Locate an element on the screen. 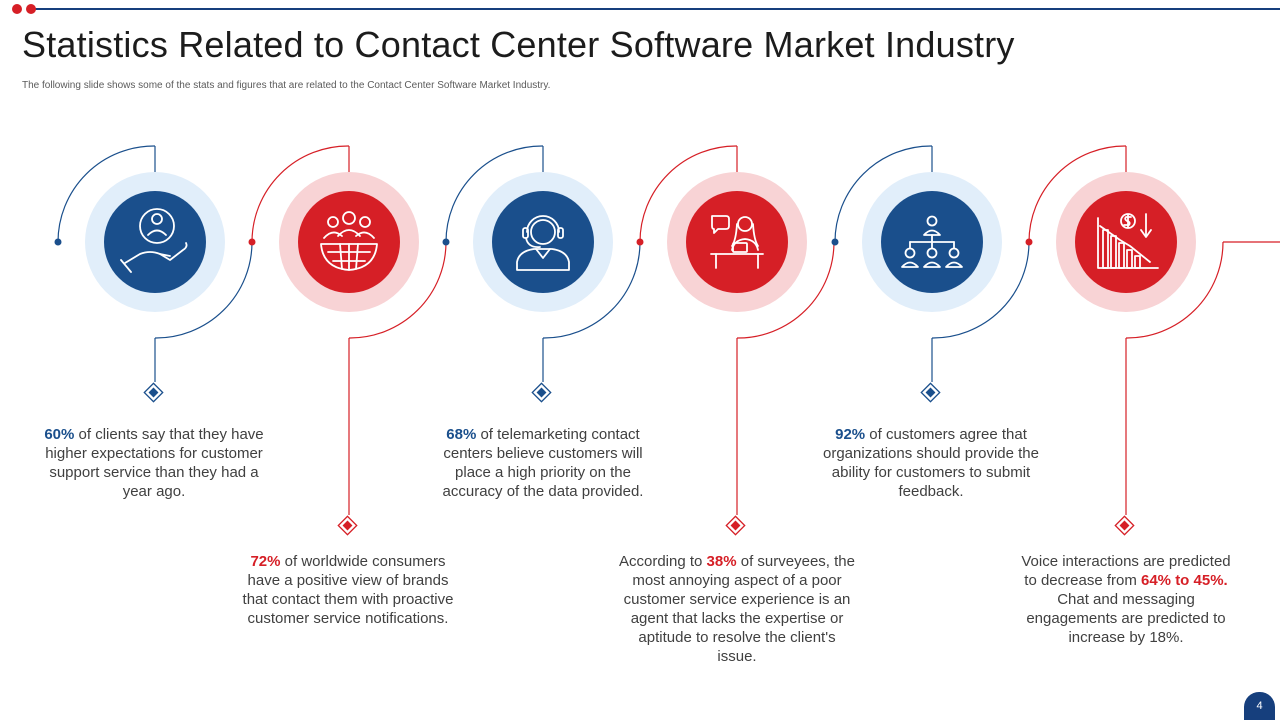 The width and height of the screenshot is (1280, 720). stat-highlight: 64% to 45%. is located at coordinates (1184, 580).